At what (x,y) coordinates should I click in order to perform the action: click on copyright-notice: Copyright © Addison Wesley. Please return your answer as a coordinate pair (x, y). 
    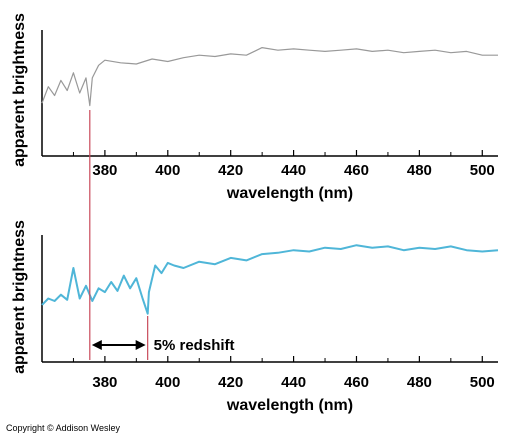
    Looking at the image, I should click on (63, 428).